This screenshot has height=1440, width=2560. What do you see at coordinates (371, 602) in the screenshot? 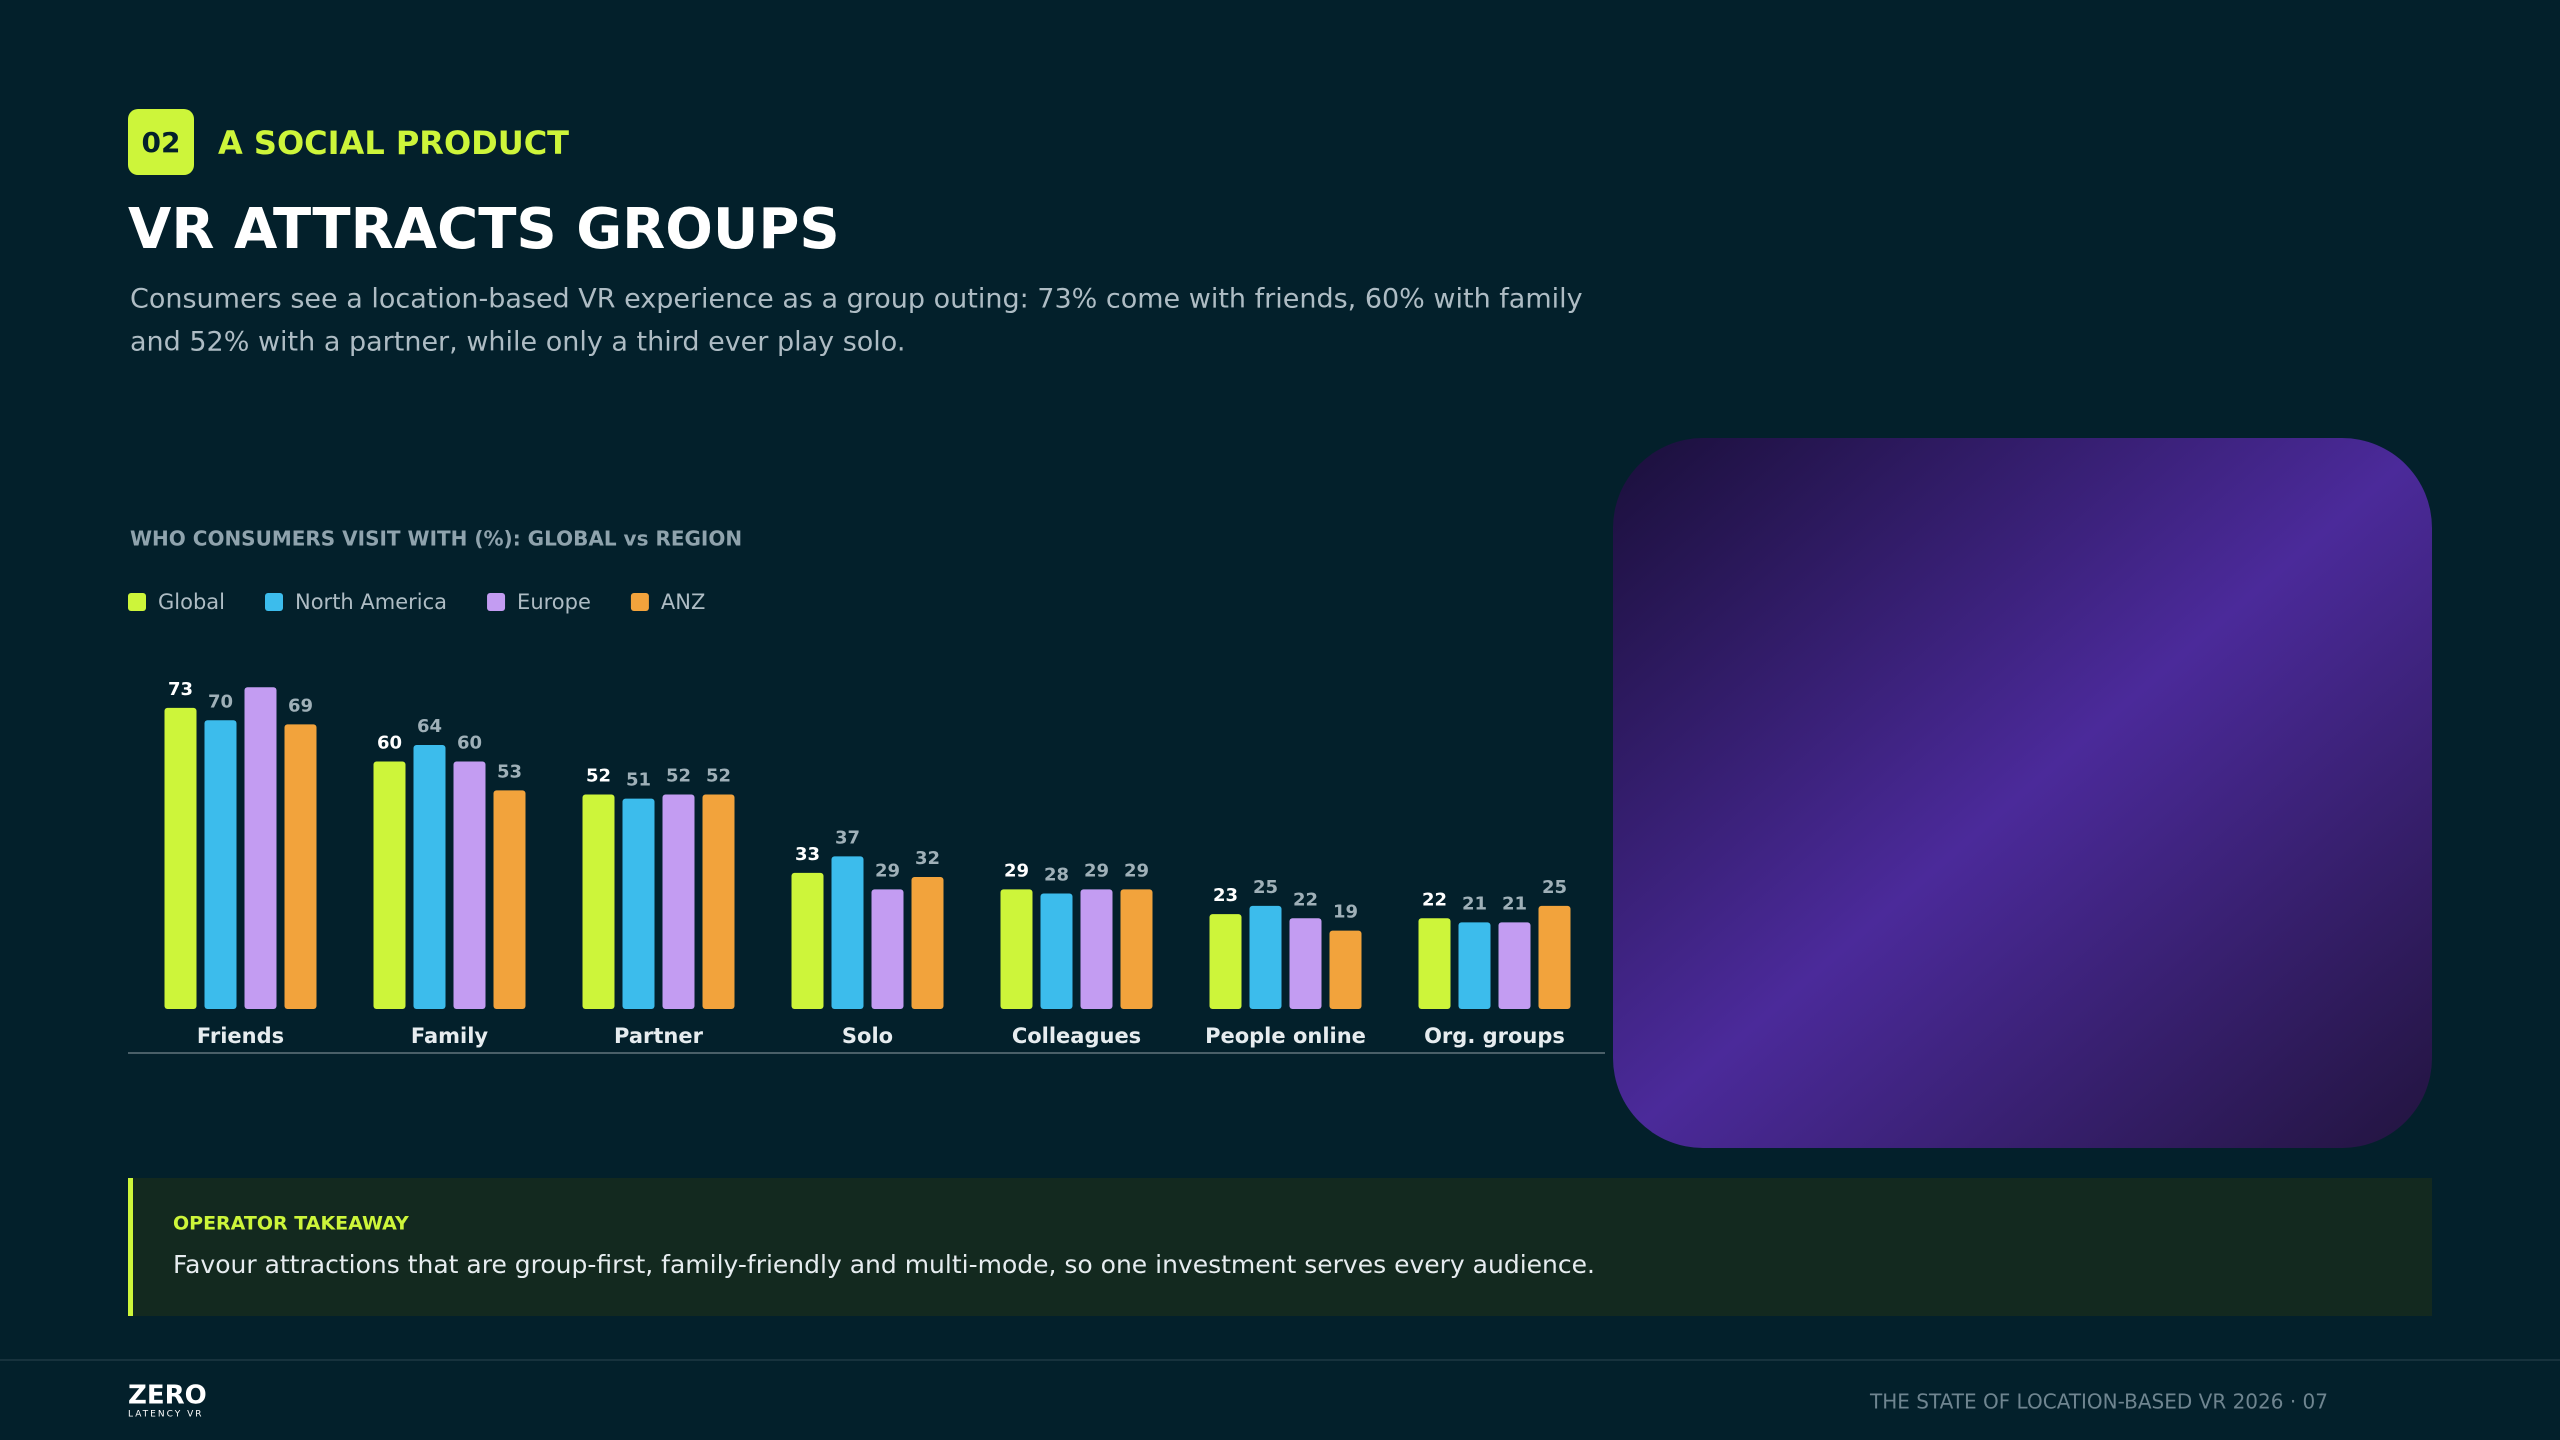
I see `legend-label: North America` at bounding box center [371, 602].